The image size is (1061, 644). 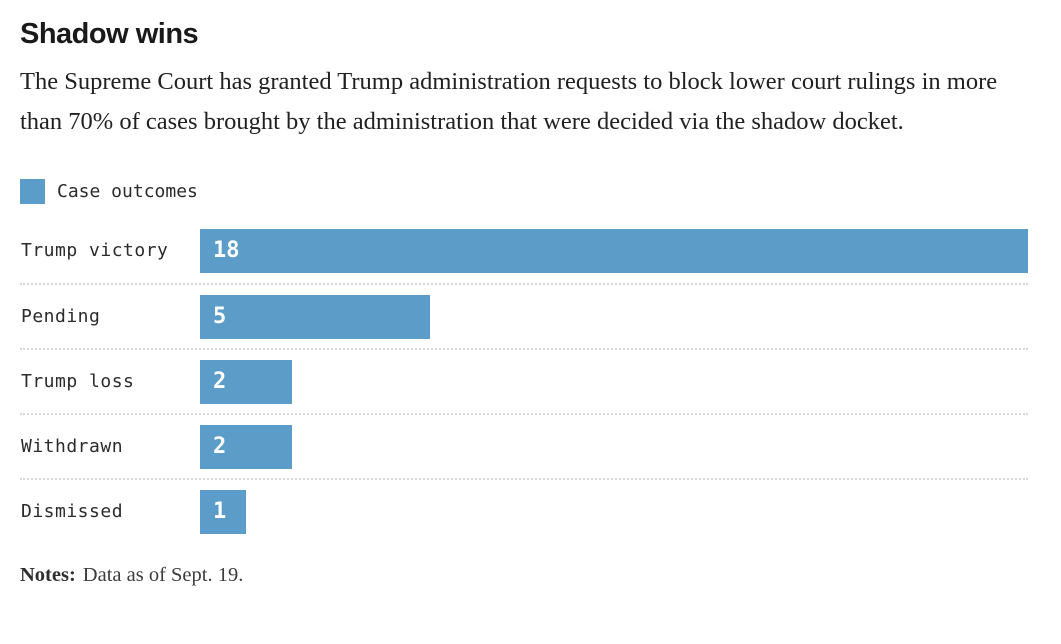 What do you see at coordinates (163, 575) in the screenshot?
I see `notes-text: Data as of Sept. 19.` at bounding box center [163, 575].